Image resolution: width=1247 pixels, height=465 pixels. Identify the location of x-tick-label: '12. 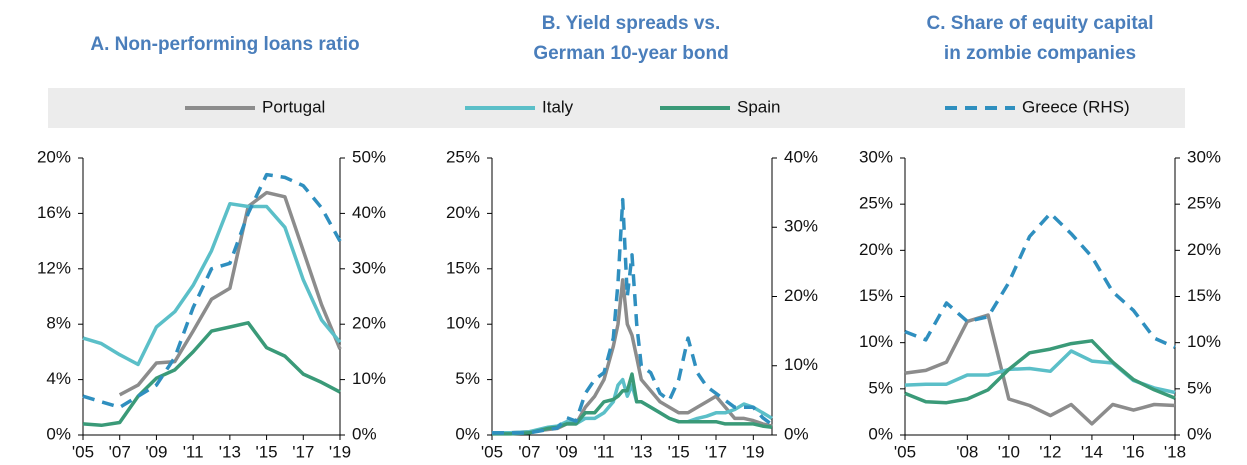
(1050, 451).